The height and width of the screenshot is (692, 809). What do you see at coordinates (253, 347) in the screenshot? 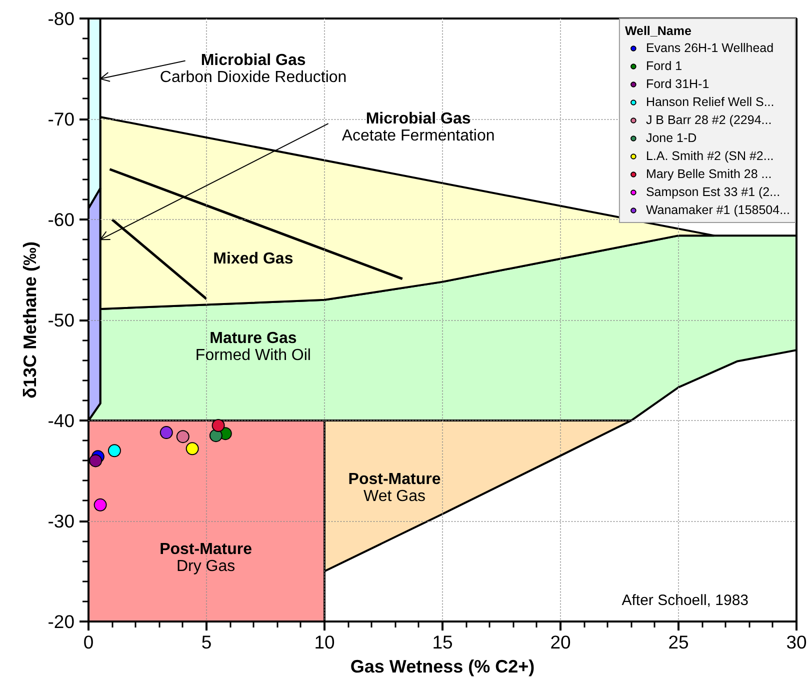
I see `annotation: Mature Gas Formed With Oil` at bounding box center [253, 347].